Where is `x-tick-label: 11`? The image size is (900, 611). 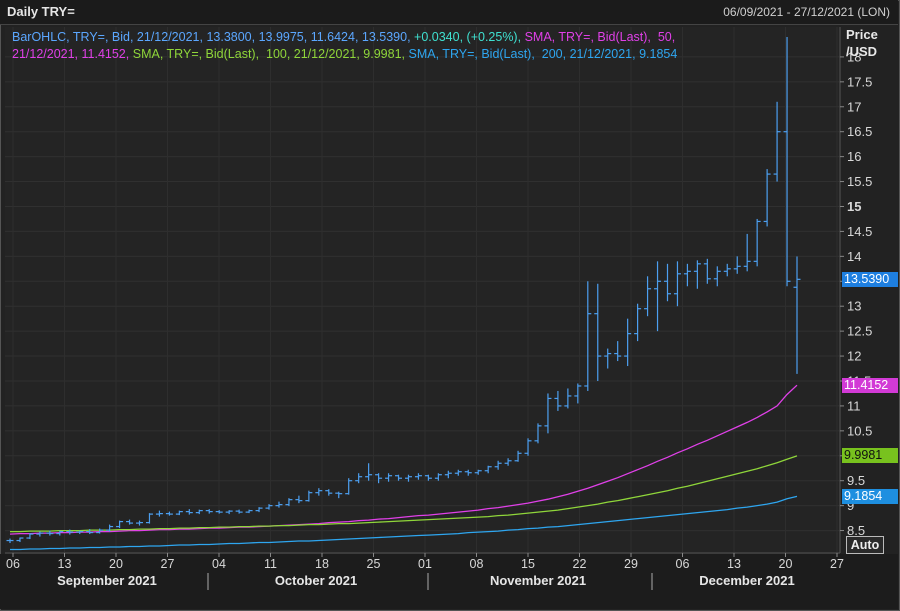 x-tick-label: 11 is located at coordinates (270, 564).